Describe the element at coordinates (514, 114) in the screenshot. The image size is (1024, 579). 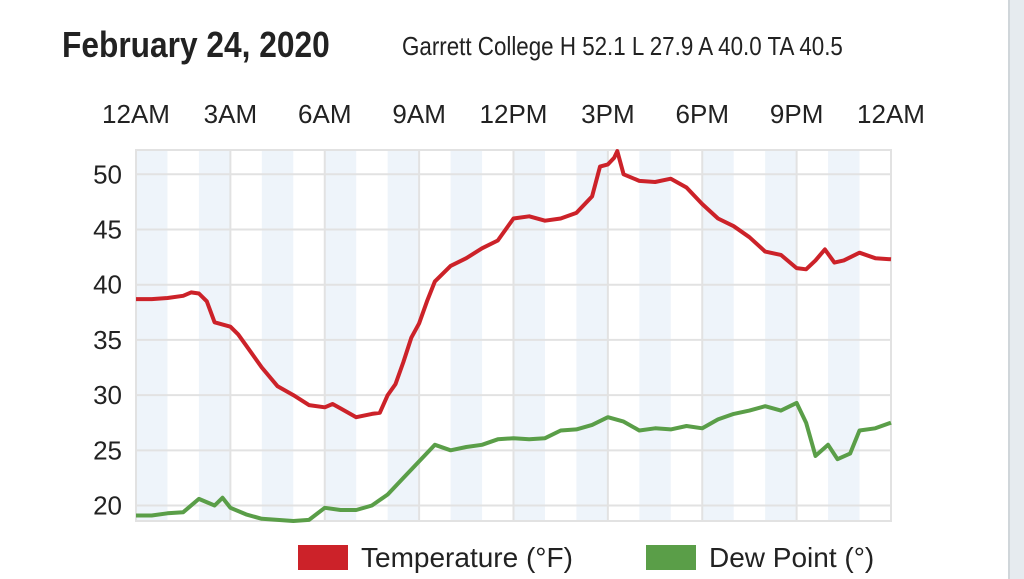
I see `x-tick-label: 12PM` at that location.